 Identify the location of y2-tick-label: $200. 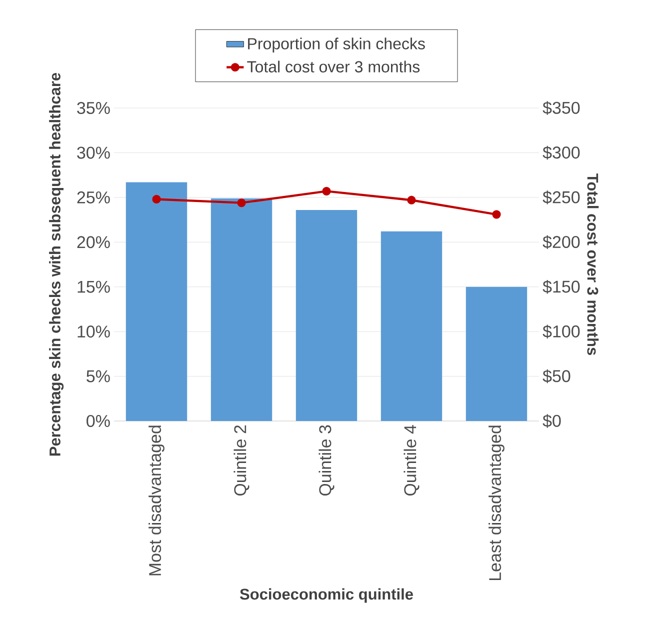
(561, 242).